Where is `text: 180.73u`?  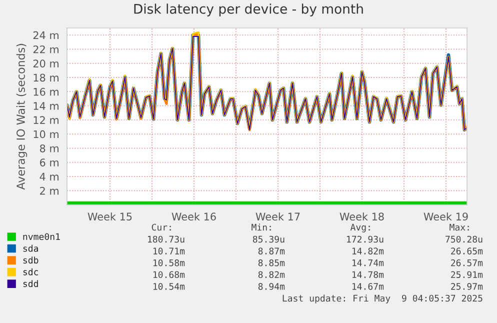
text: 180.73u is located at coordinates (166, 239).